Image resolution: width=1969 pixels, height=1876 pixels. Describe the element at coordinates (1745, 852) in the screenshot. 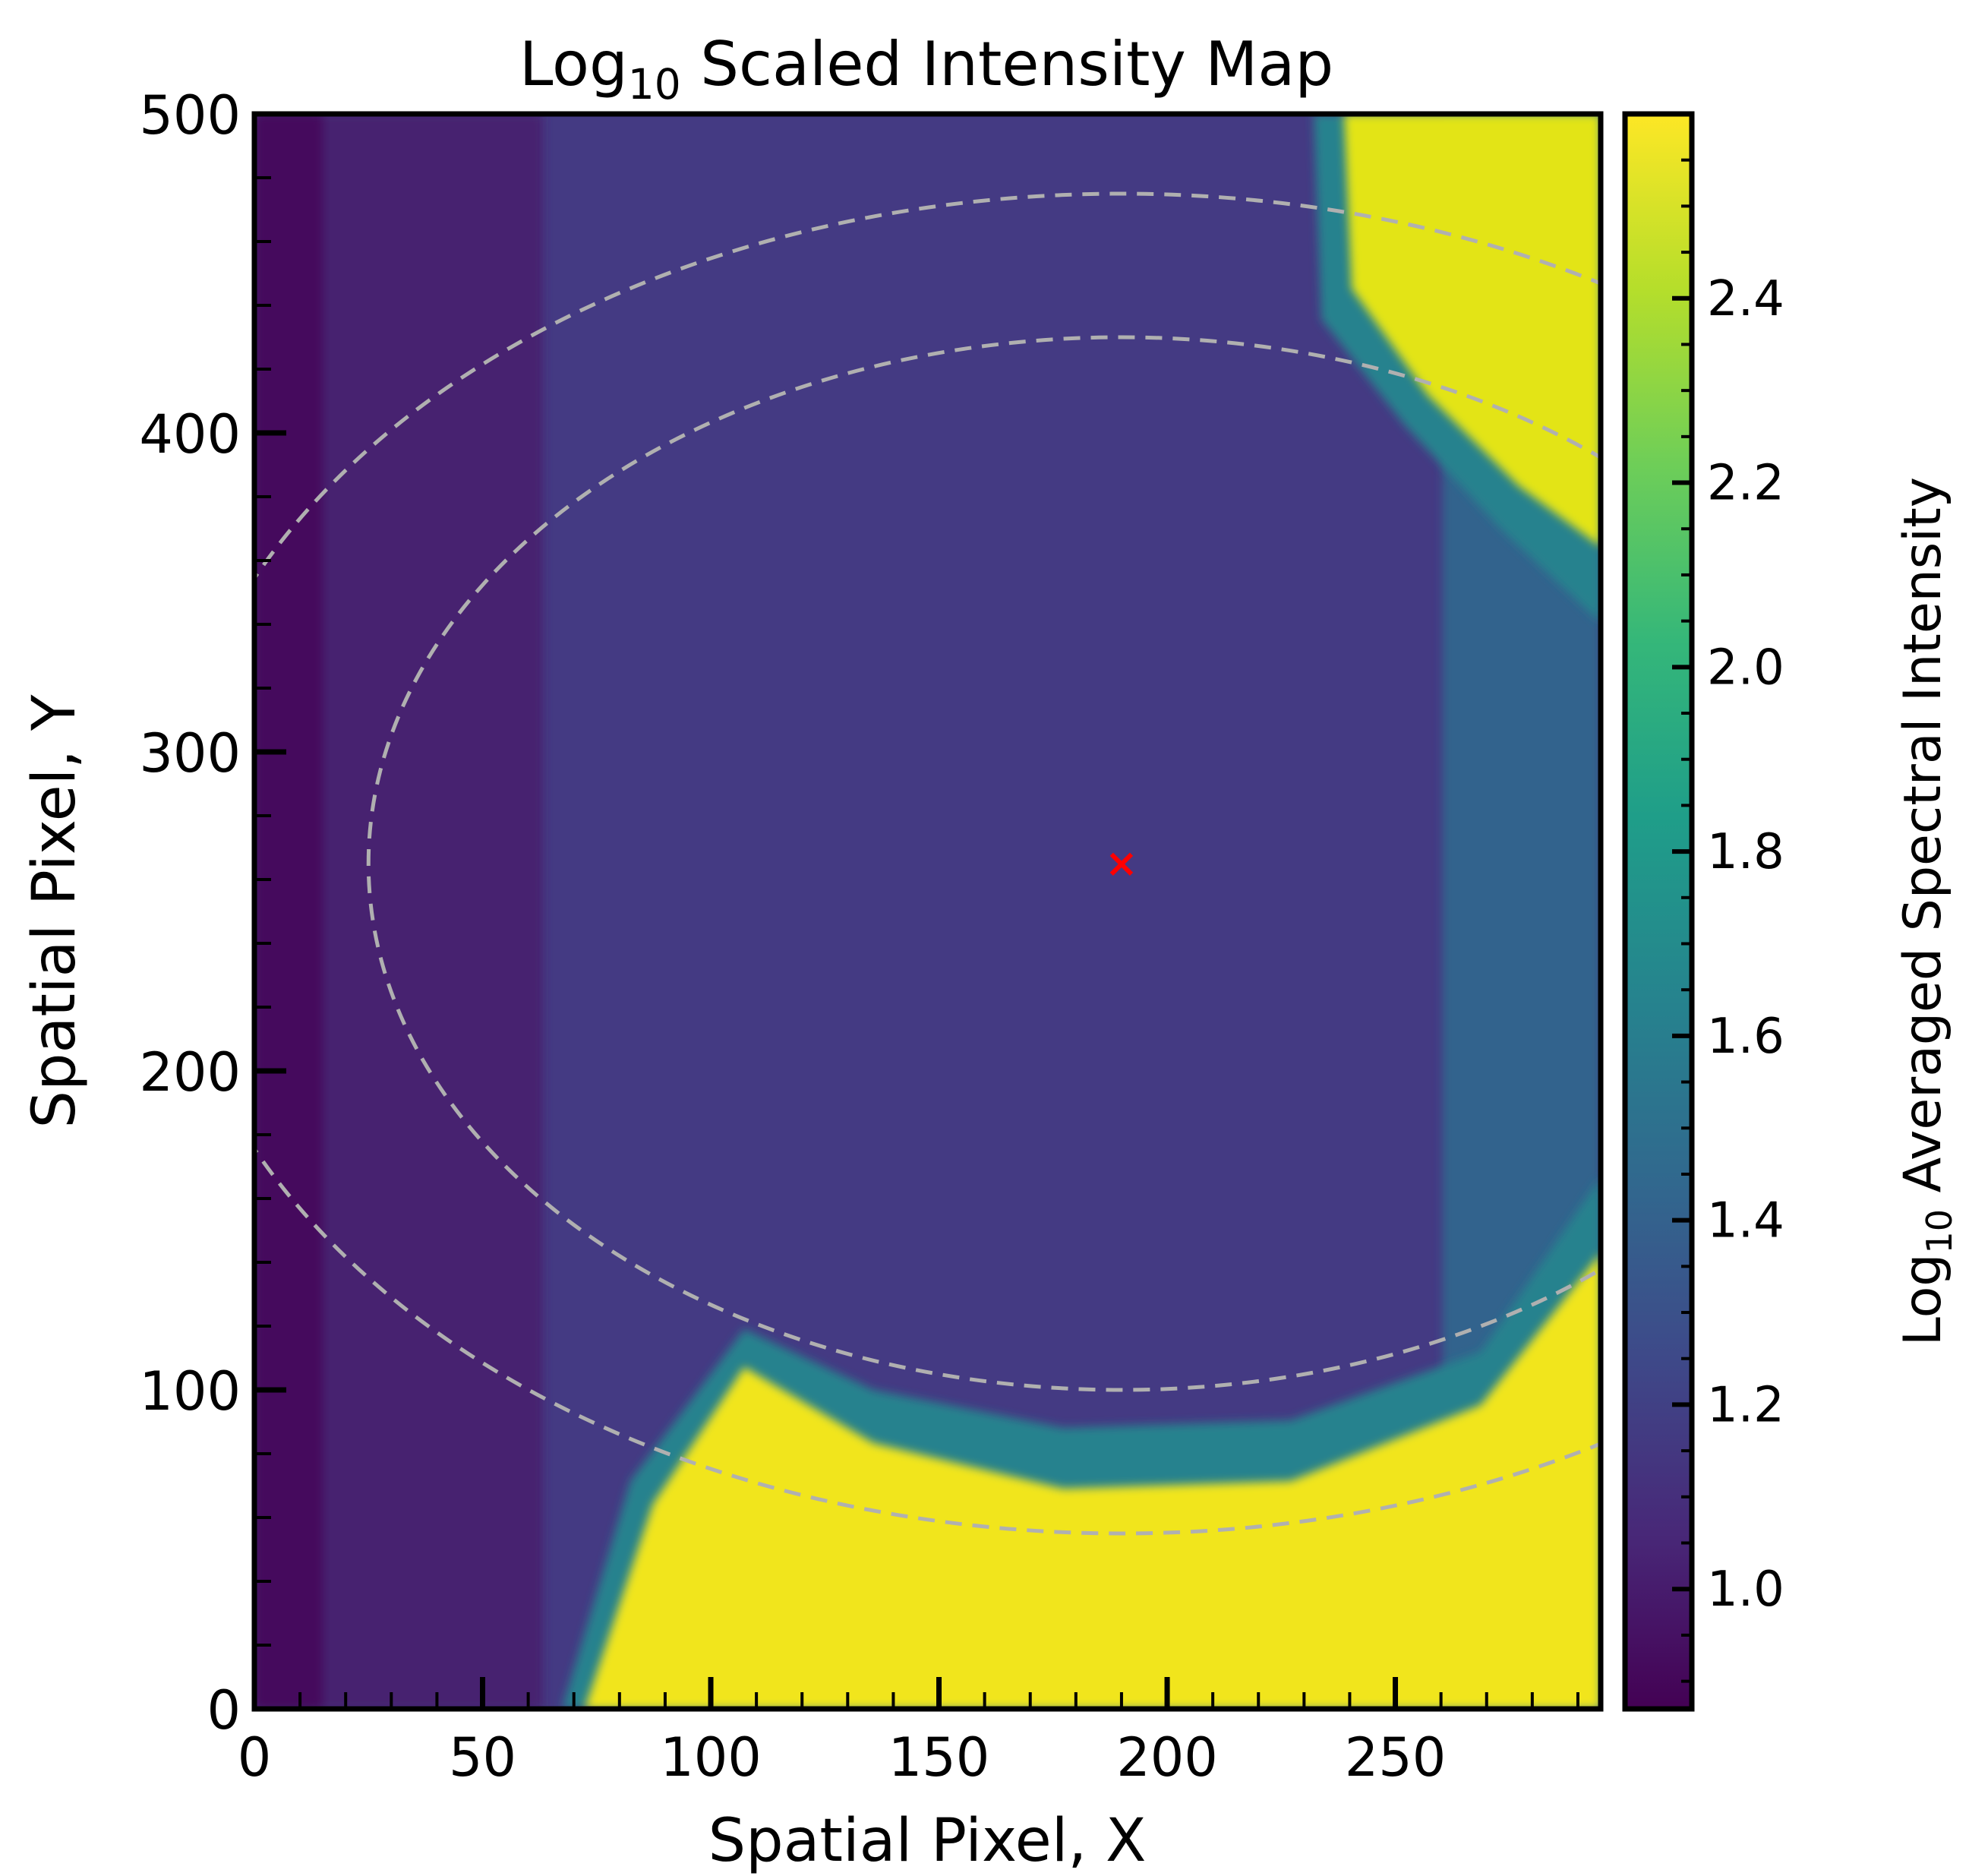

I see `colorbar-tick-label: 1.8` at that location.